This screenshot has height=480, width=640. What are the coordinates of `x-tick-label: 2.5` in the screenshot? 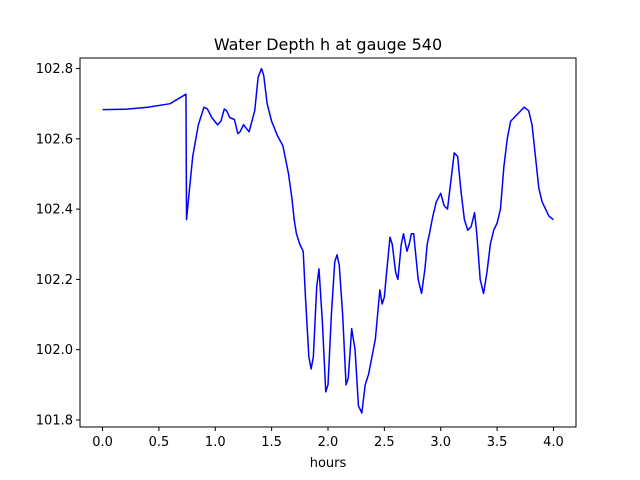 It's located at (384, 442).